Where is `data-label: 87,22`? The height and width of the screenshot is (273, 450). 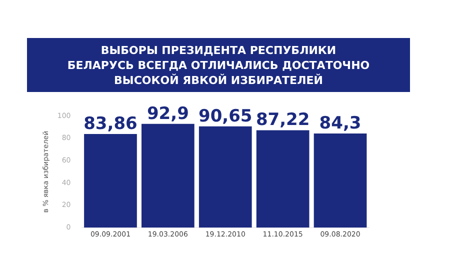
data-label: 87,22 is located at coordinates (283, 120).